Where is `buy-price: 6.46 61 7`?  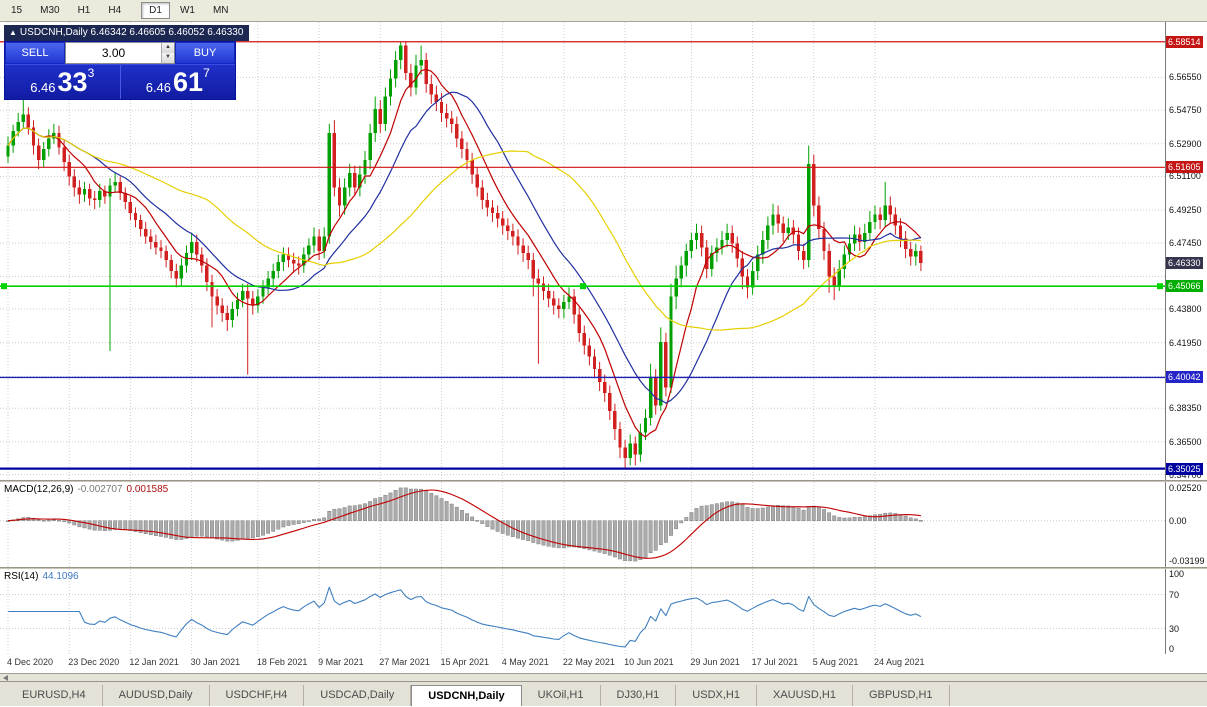
buy-price: 6.46 61 7 is located at coordinates (178, 82).